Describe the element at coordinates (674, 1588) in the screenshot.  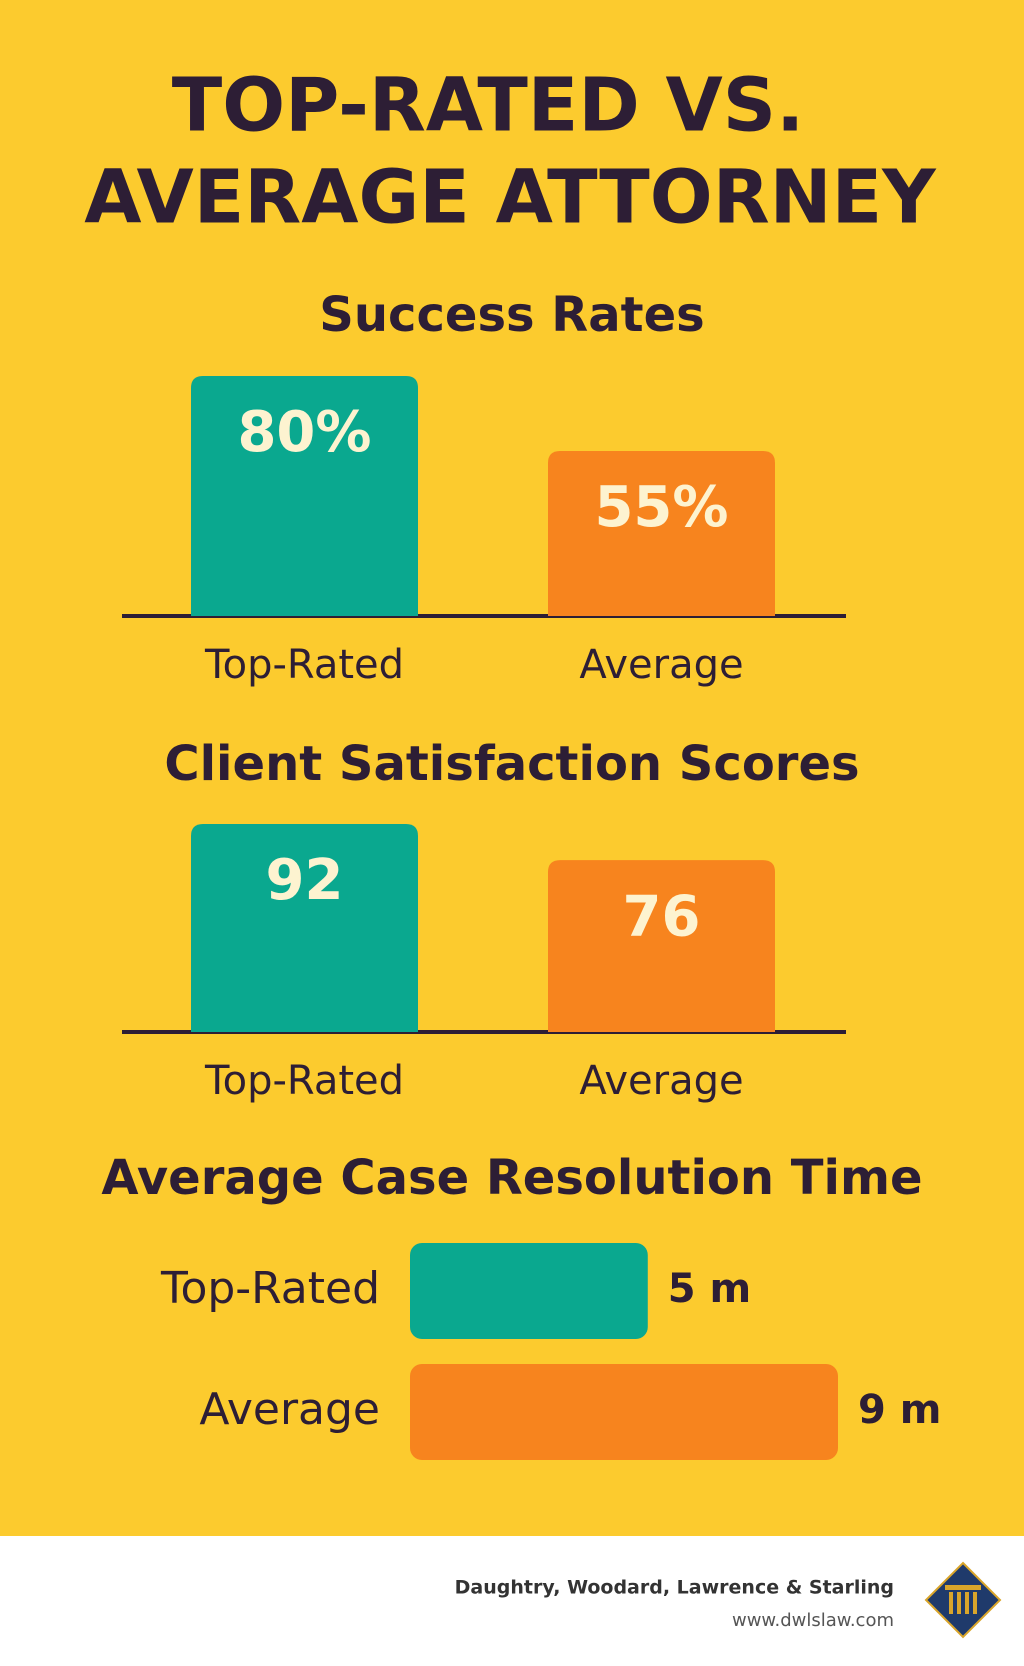
I see `firm-name: Daughtry, Woodard, Lawrence & Starling` at that location.